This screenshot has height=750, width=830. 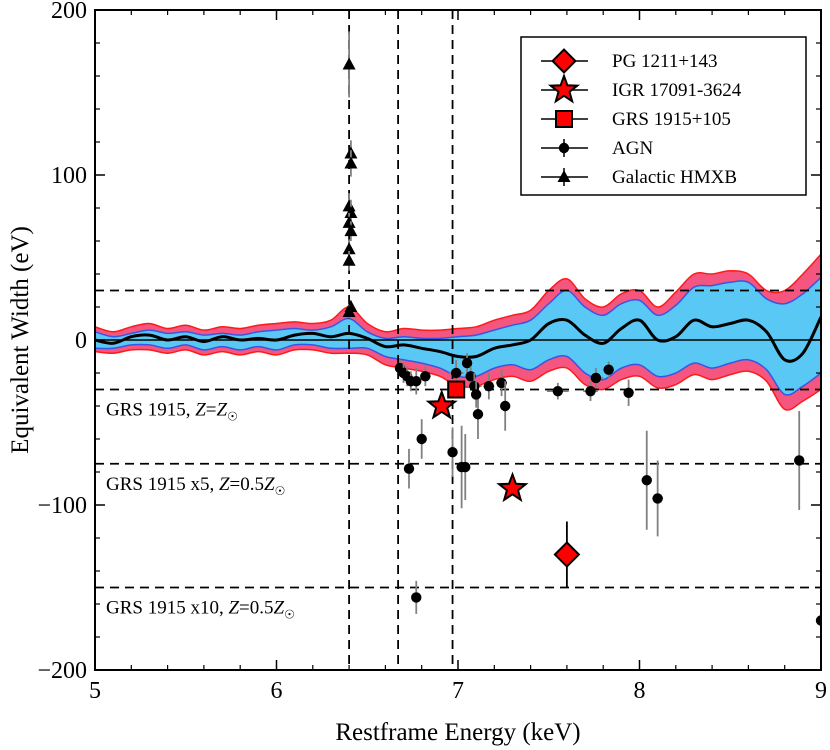 I want to click on annotation-label: GRS 1915, Z=Z☉, so click(x=172, y=412).